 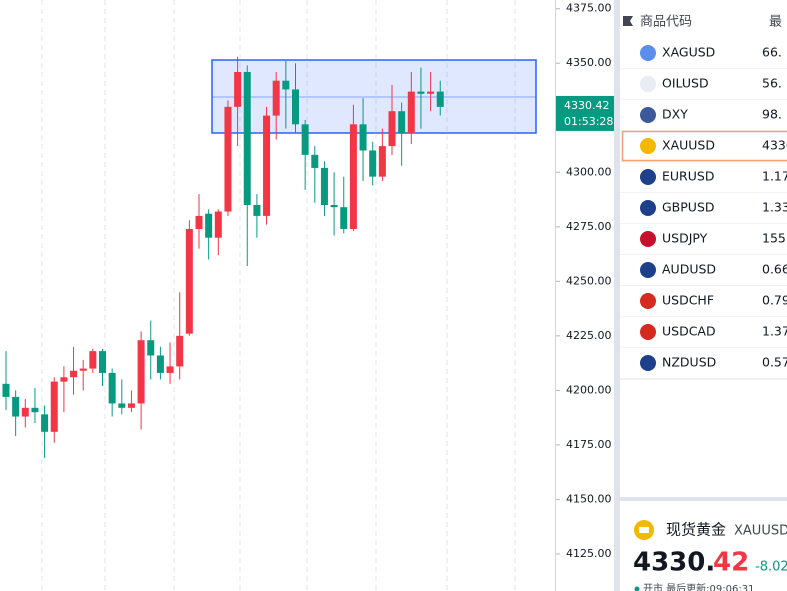 What do you see at coordinates (589, 226) in the screenshot?
I see `y-tick-label: 4275.00` at bounding box center [589, 226].